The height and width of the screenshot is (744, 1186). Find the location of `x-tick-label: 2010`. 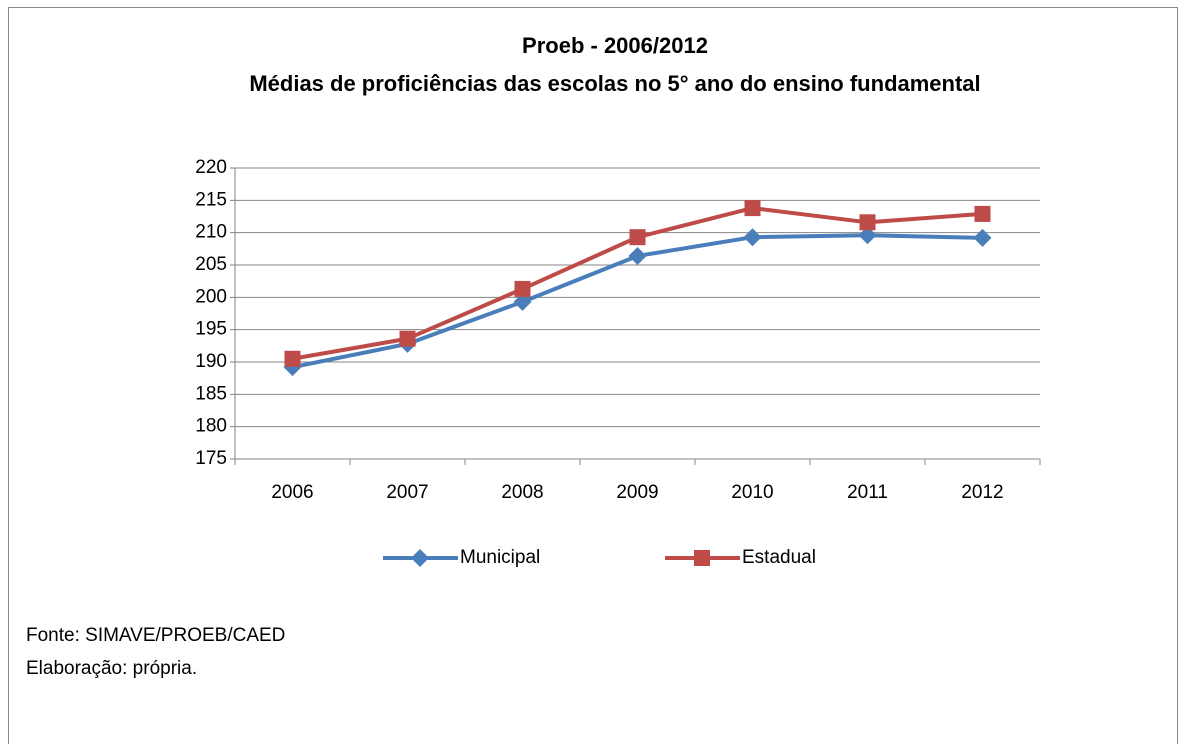

x-tick-label: 2010 is located at coordinates (752, 492).